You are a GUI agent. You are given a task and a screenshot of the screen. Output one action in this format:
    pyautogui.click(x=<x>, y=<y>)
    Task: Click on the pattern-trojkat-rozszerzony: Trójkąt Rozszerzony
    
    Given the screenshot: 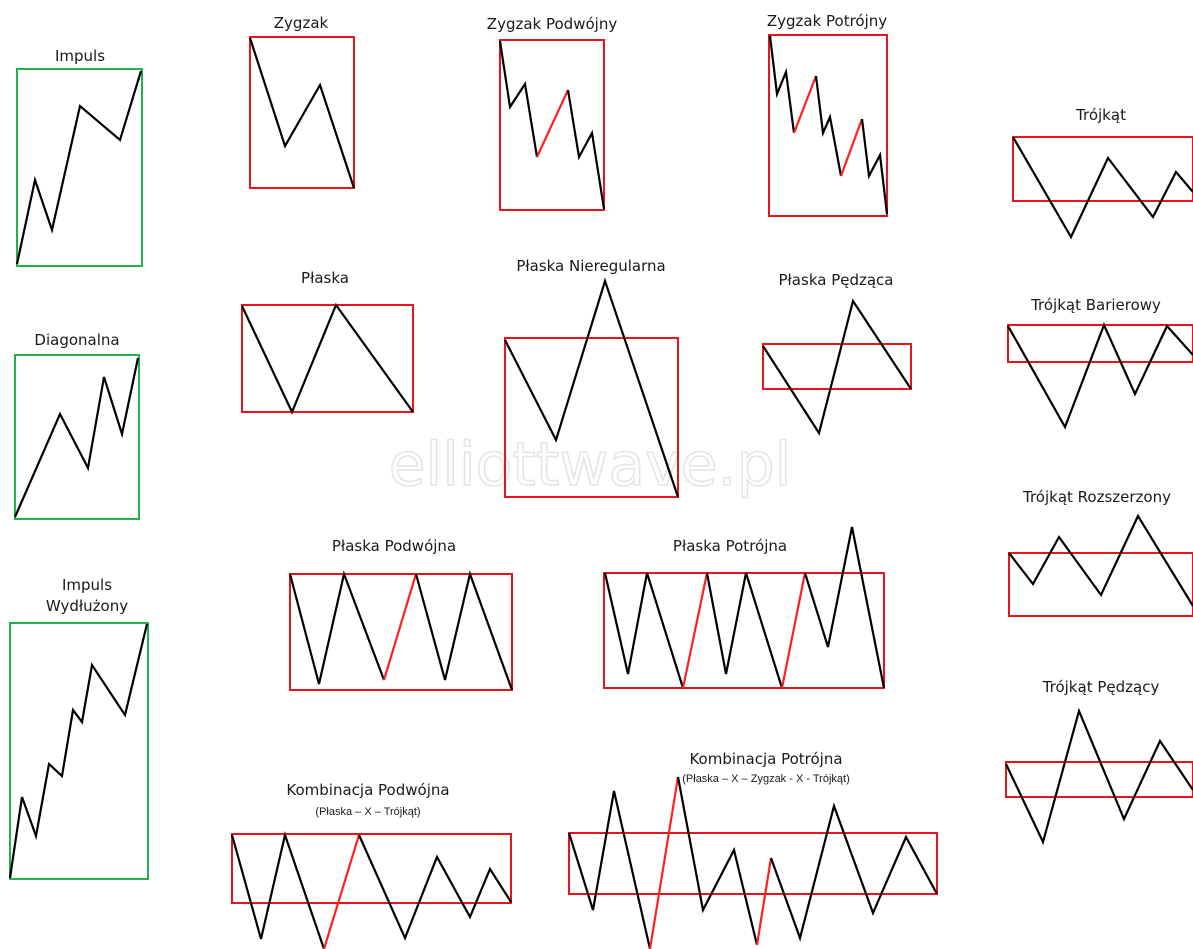 What is the action you would take?
    pyautogui.click(x=1100, y=552)
    